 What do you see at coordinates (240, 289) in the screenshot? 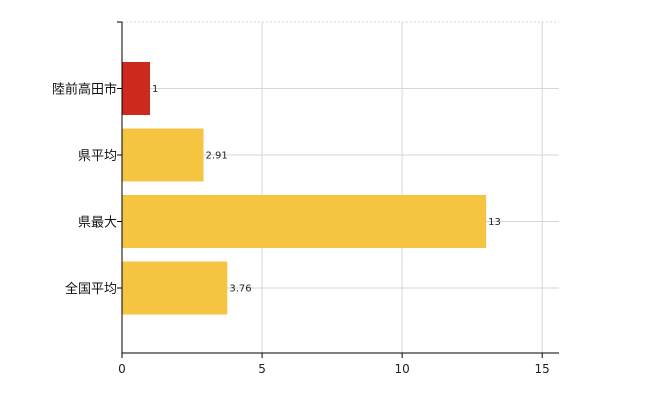
I see `data-label-4: 3.76` at bounding box center [240, 289].